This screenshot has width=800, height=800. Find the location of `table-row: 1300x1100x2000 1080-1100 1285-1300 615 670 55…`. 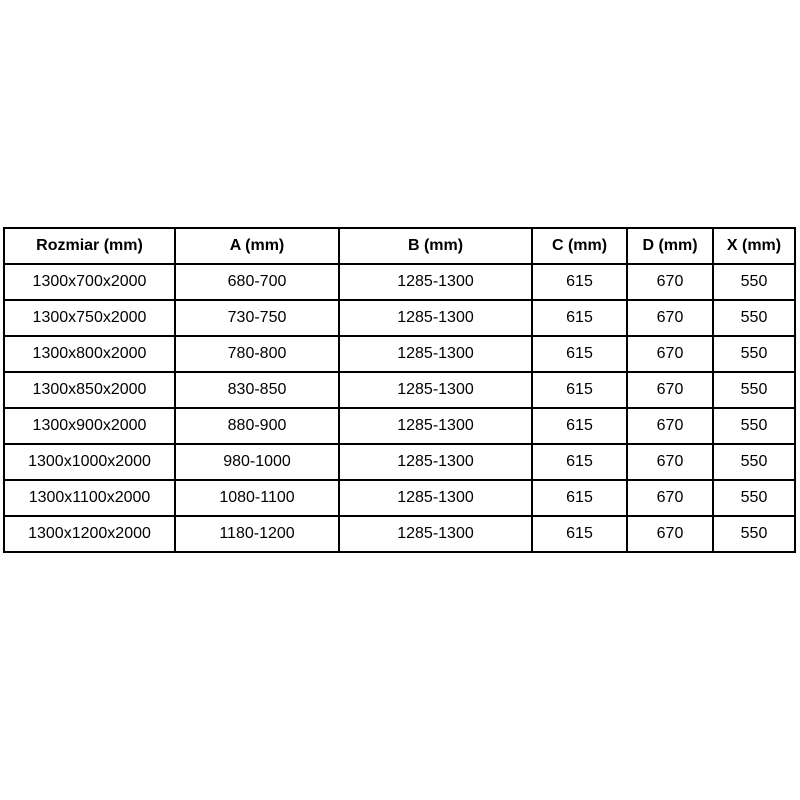

table-row: 1300x1100x2000 1080-1100 1285-1300 615 670 55… is located at coordinates (399, 498).